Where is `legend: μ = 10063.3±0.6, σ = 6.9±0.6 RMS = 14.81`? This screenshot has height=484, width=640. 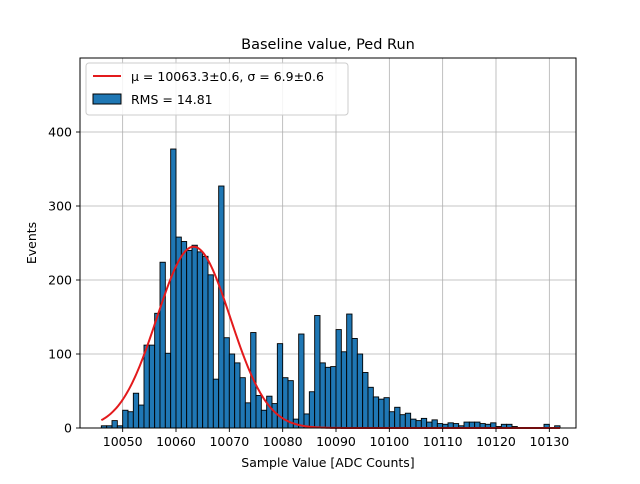 legend: μ = 10063.3±0.6, σ = 6.9±0.6 RMS = 14.81 is located at coordinates (217, 89).